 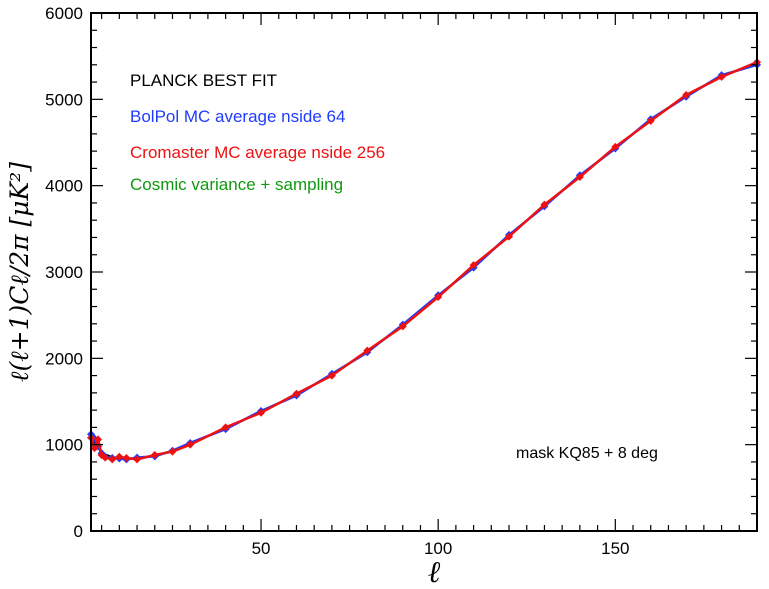 What do you see at coordinates (261, 548) in the screenshot?
I see `x-tick-label: 50` at bounding box center [261, 548].